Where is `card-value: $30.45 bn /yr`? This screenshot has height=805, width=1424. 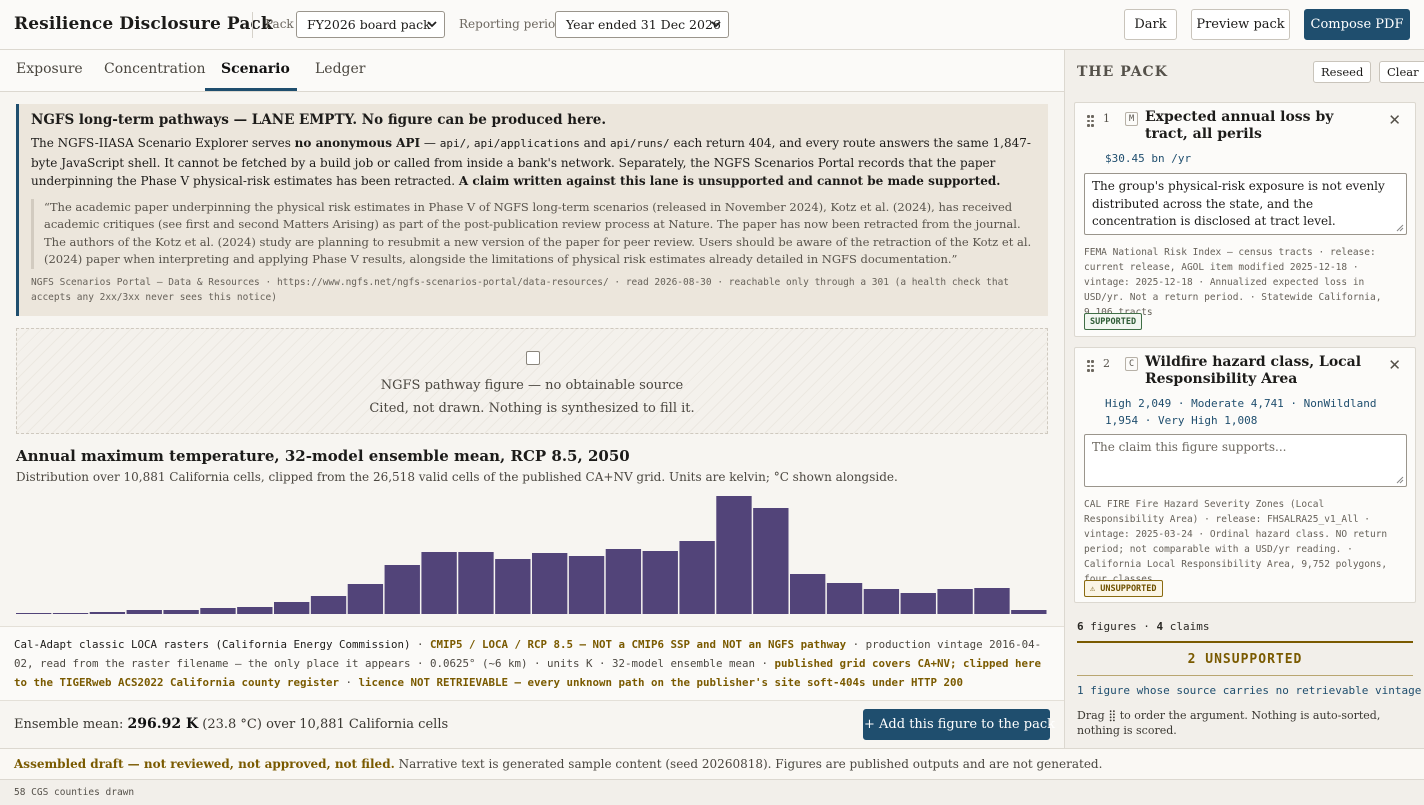 card-value: $30.45 bn /yr is located at coordinates (1148, 158).